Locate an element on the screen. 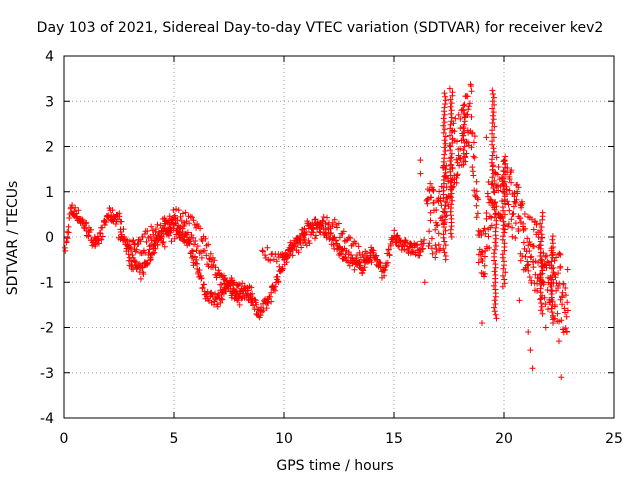 The height and width of the screenshot is (480, 640). y-tick-label: -3 is located at coordinates (47, 374).